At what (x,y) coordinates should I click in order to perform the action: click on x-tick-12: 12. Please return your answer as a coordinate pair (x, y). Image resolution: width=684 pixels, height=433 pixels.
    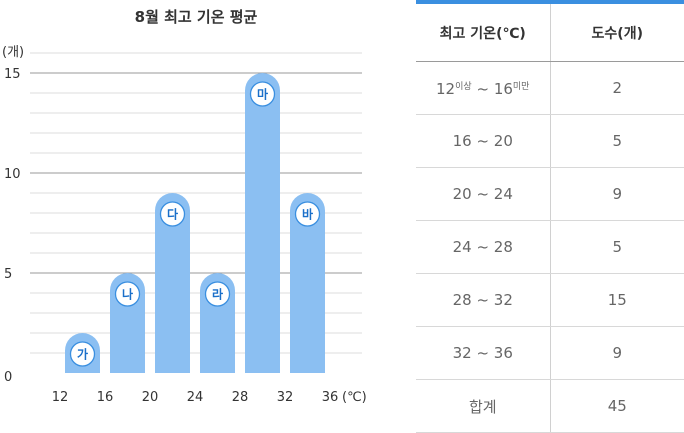
    Looking at the image, I should click on (60, 397).